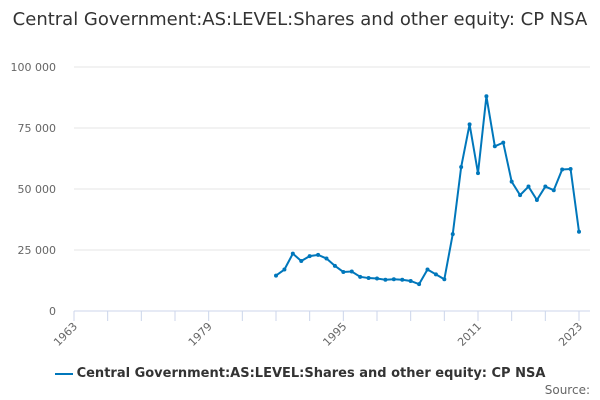 The width and height of the screenshot is (600, 400). What do you see at coordinates (37, 250) in the screenshot?
I see `y-tick-label: 25 000` at bounding box center [37, 250].